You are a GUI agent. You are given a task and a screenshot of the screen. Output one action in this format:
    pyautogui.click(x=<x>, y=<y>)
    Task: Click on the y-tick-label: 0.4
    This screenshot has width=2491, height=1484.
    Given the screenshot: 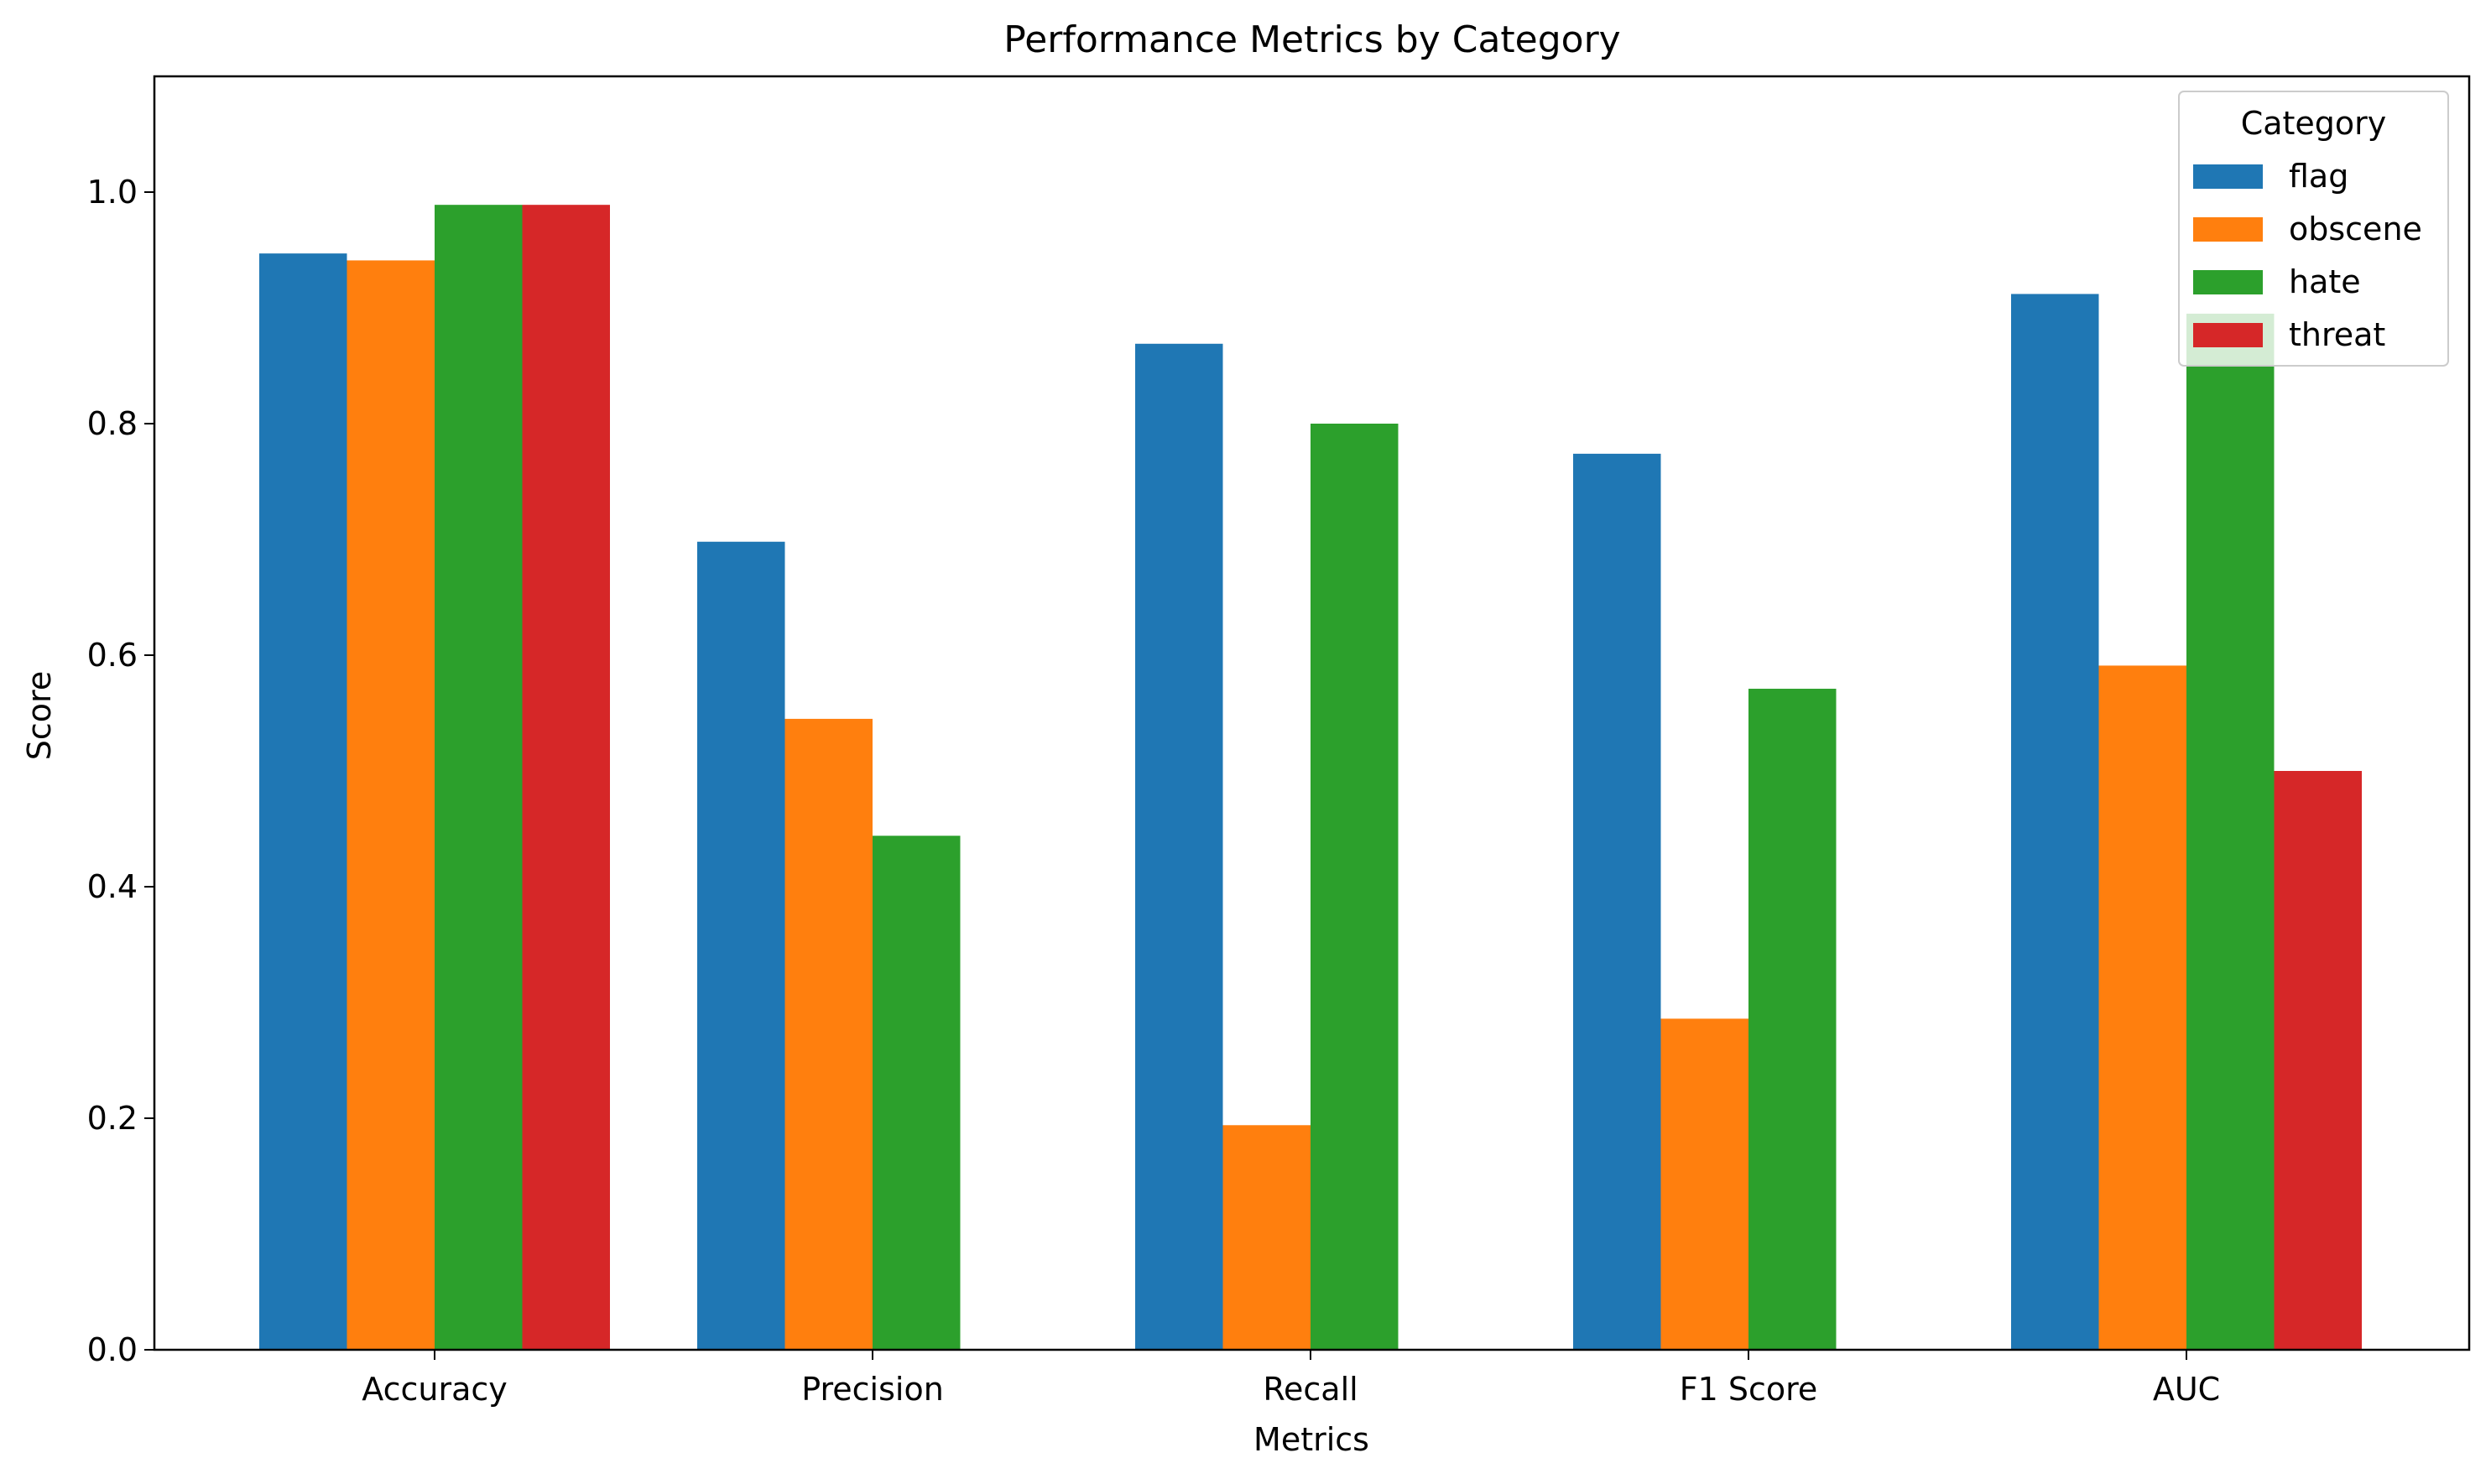 What is the action you would take?
    pyautogui.click(x=113, y=886)
    